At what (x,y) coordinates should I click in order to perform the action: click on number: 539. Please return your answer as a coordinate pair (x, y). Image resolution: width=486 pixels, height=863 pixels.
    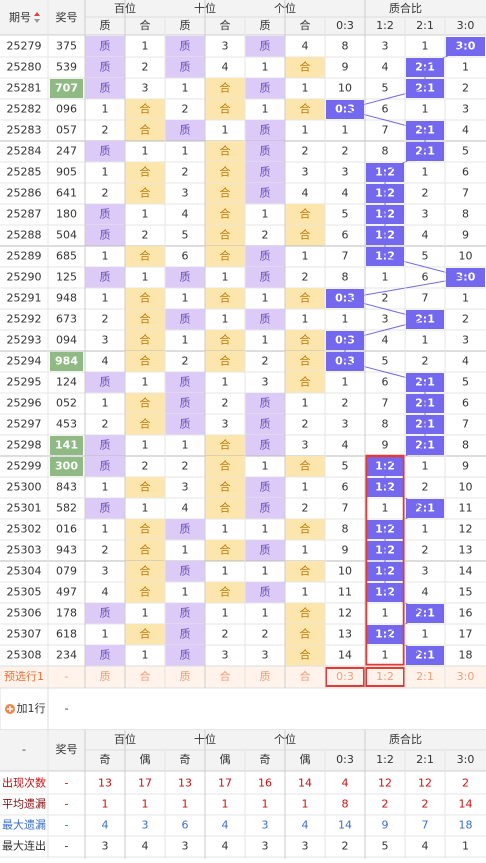
    Looking at the image, I should click on (66, 67).